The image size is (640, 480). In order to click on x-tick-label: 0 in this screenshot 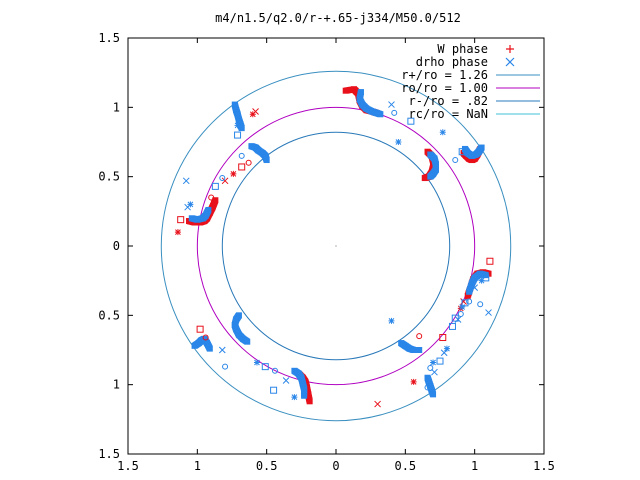, I will do `click(335, 466)`.